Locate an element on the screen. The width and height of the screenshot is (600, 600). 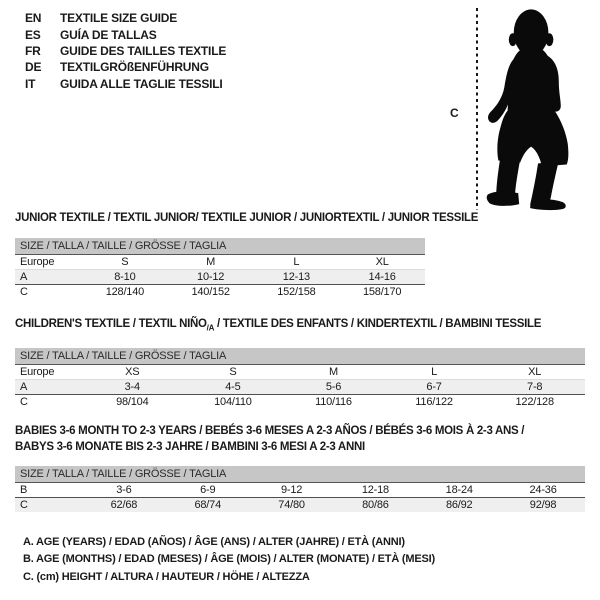
table-cell: 14-16 is located at coordinates (382, 277).